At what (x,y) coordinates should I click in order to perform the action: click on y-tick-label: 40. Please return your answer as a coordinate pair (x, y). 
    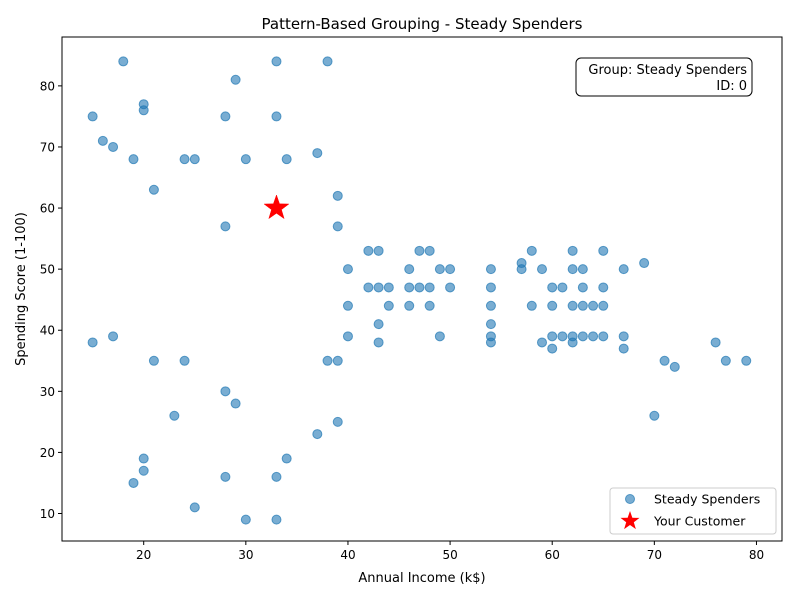
    Looking at the image, I should click on (47, 331).